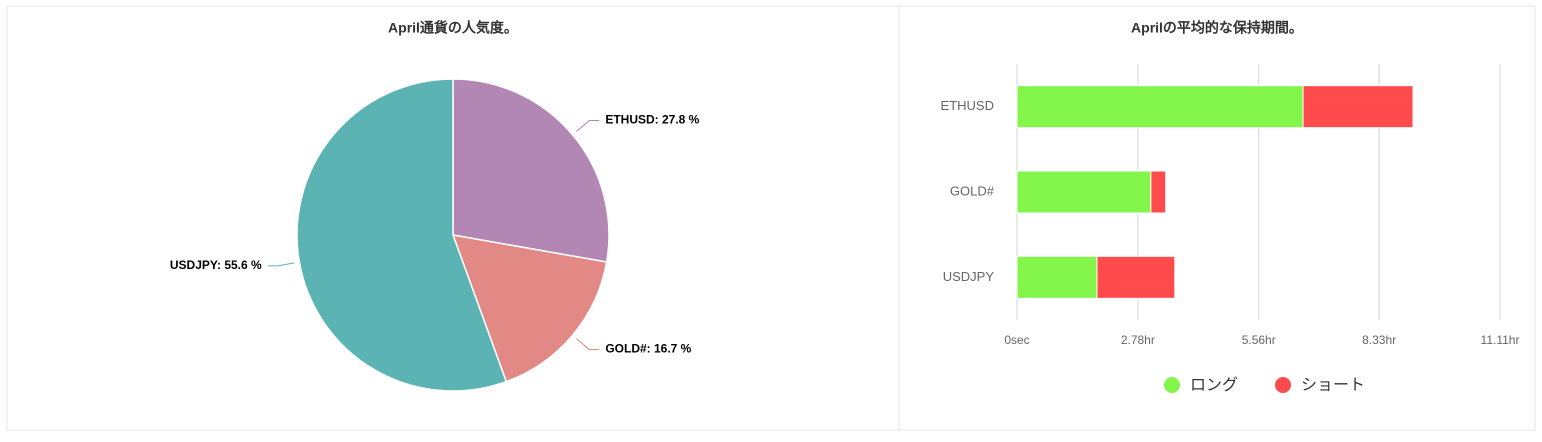 The image size is (1542, 442). I want to click on y-tick-label: ETHUSD, so click(967, 105).